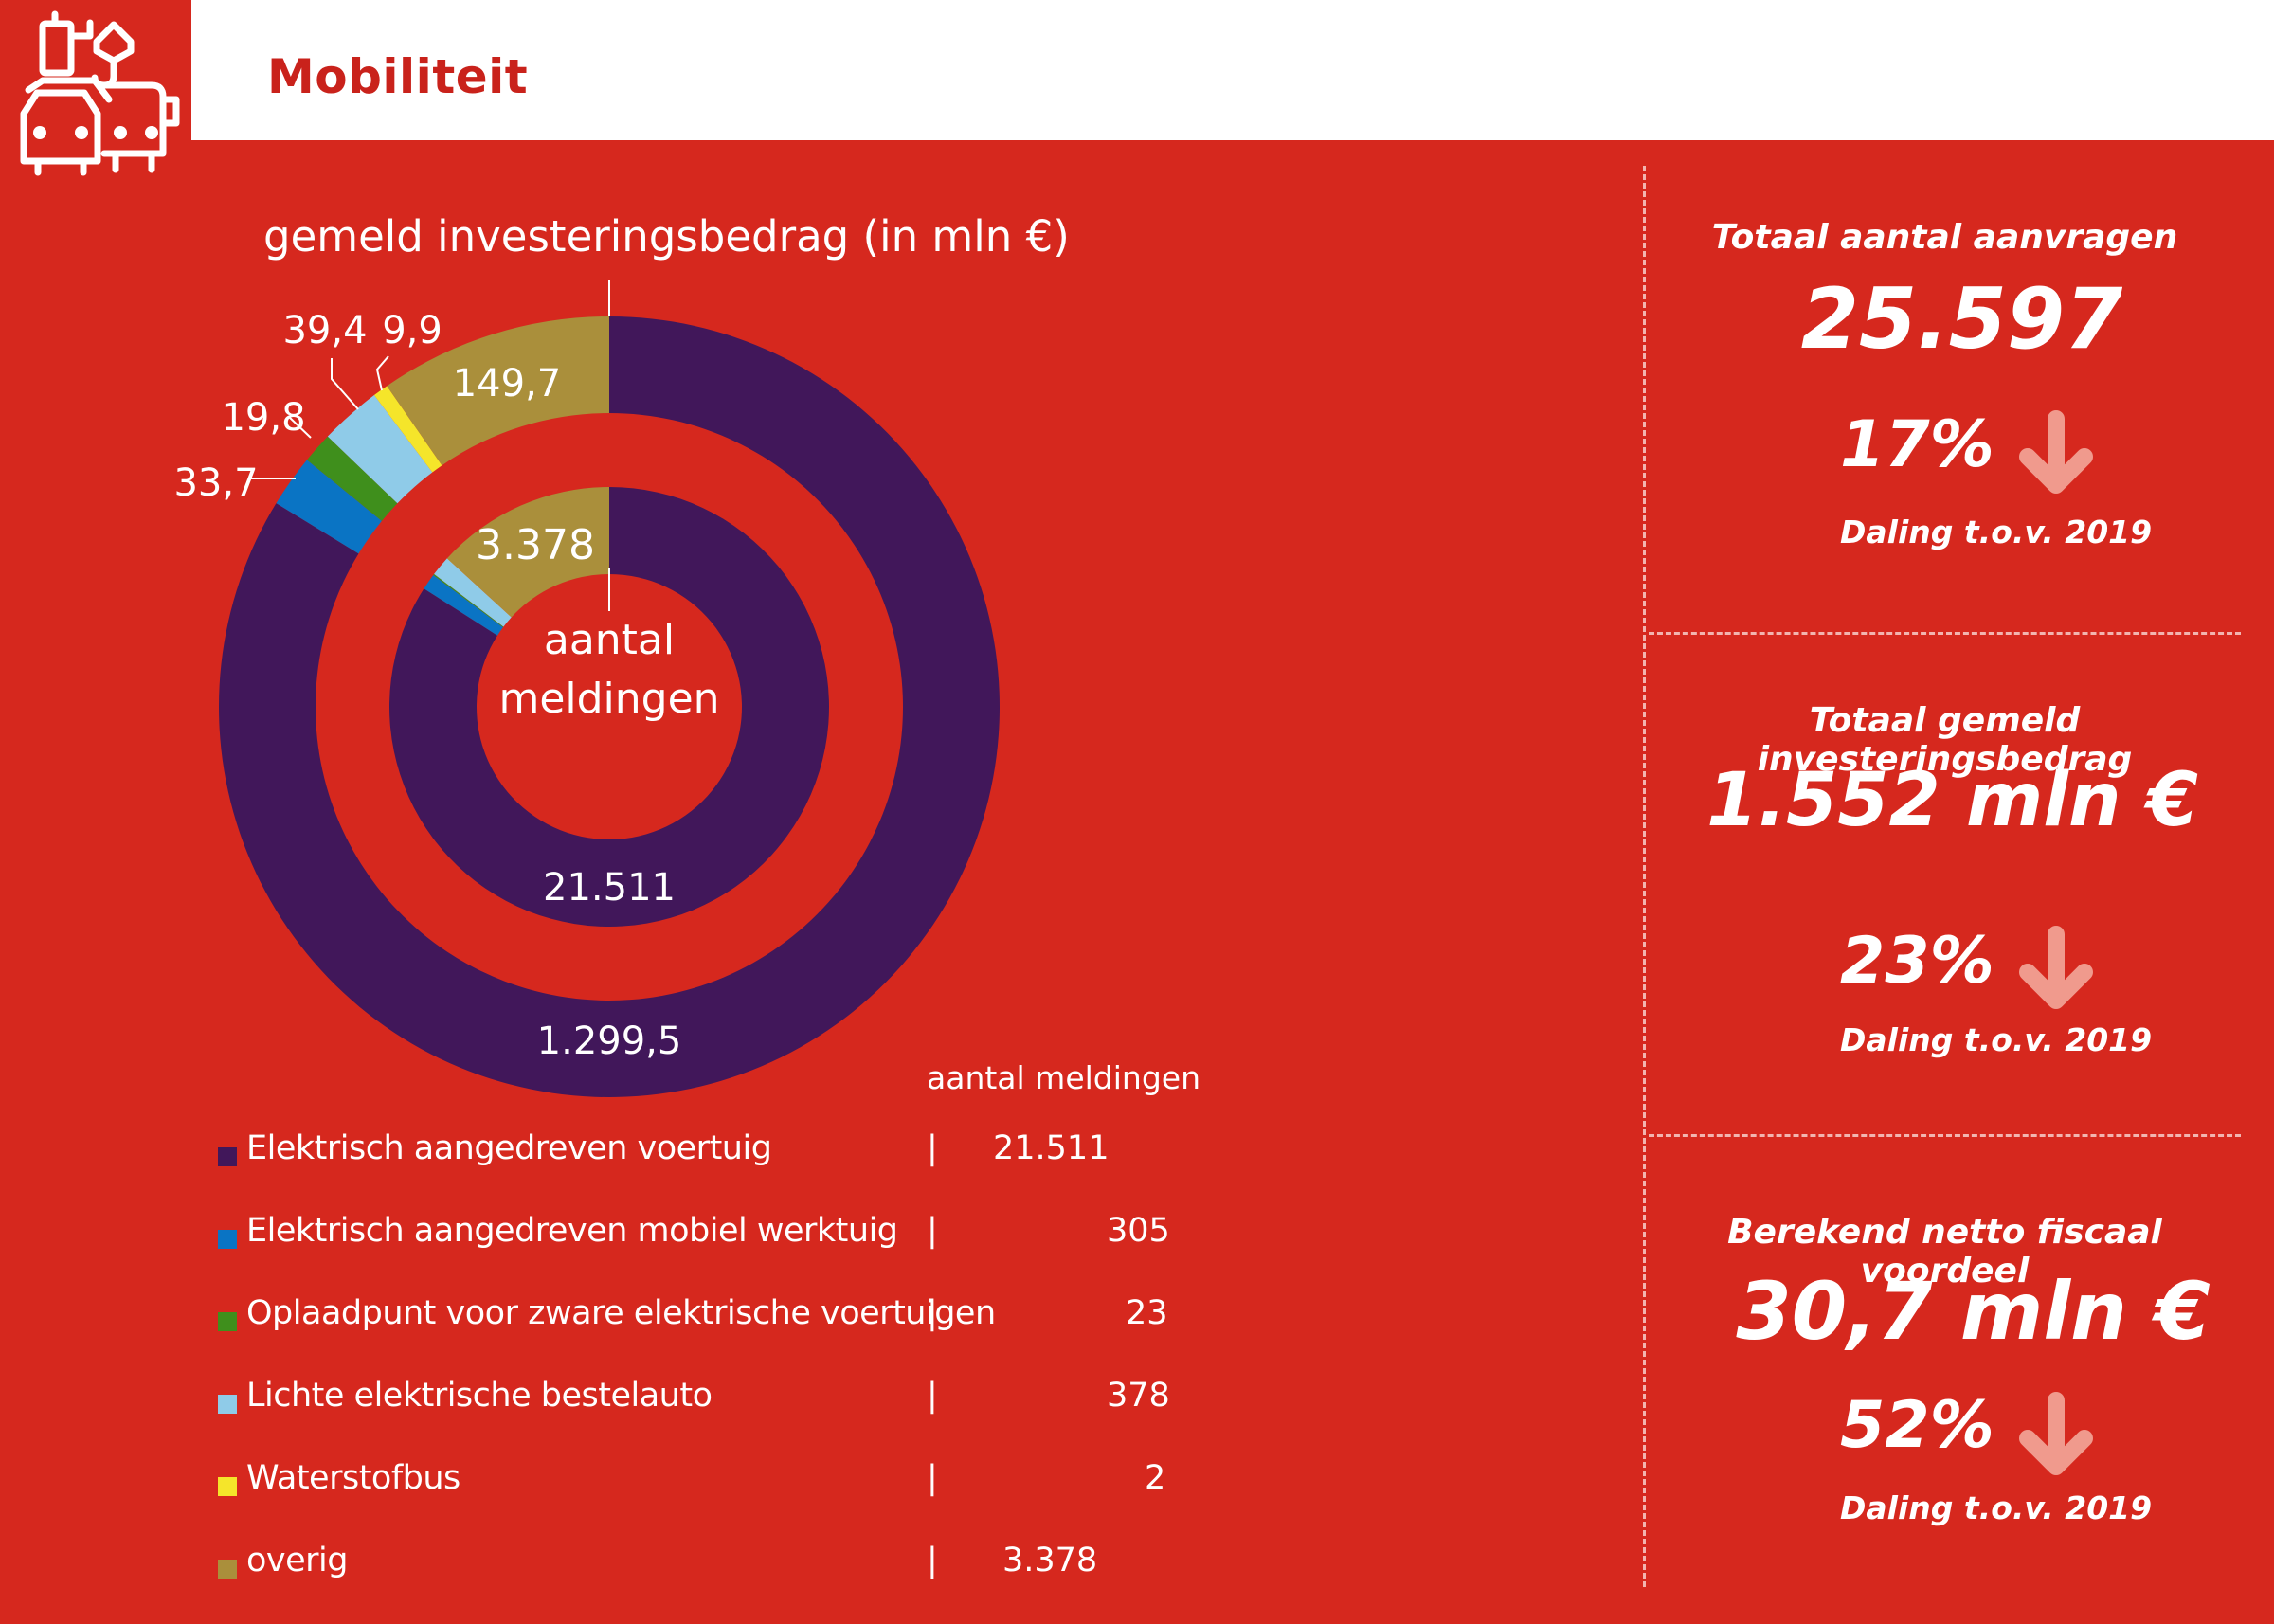 Image resolution: width=2274 pixels, height=1624 pixels. I want to click on leader-lines, so click(319, 417).